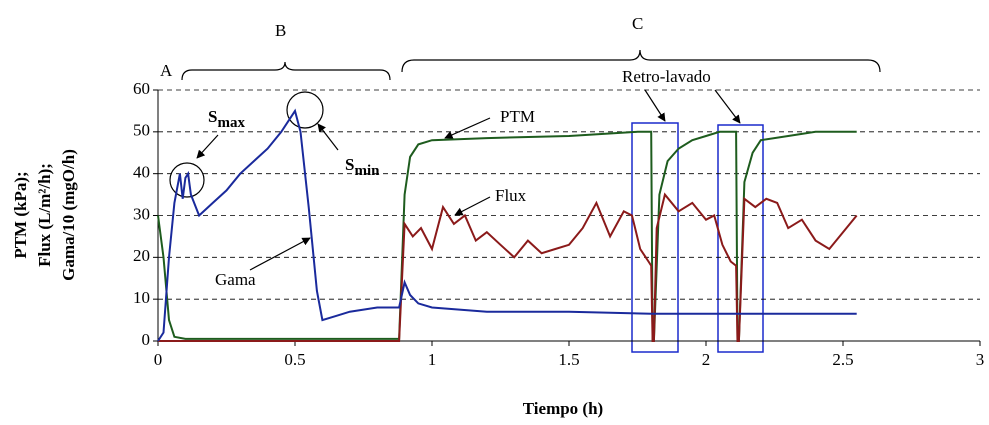 The image size is (989, 425). What do you see at coordinates (141, 88) in the screenshot?
I see `y-tick-label: 60` at bounding box center [141, 88].